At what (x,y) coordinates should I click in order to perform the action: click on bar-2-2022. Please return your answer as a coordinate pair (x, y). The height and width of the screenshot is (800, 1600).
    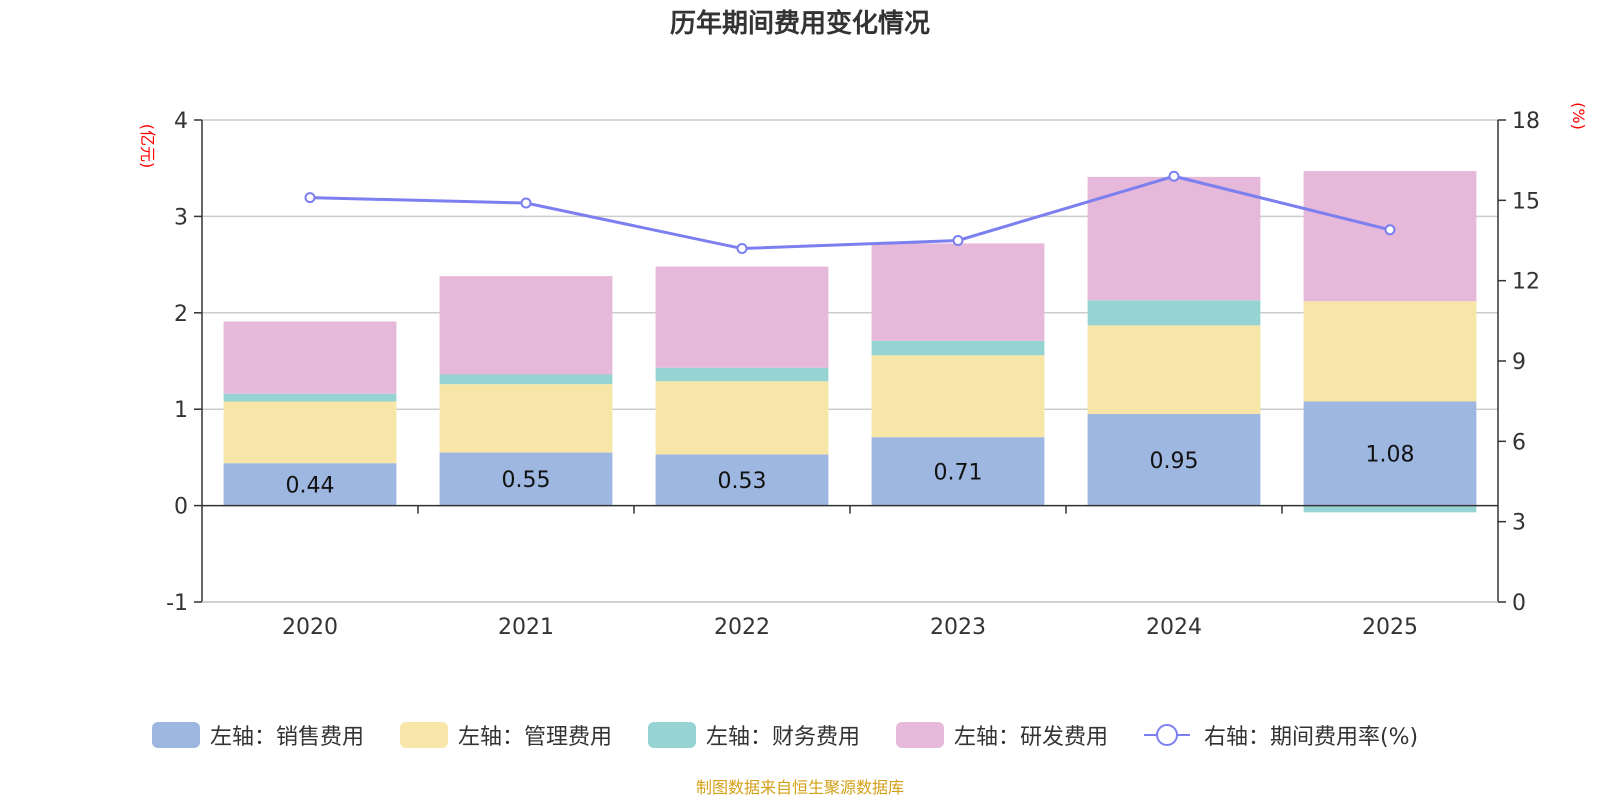
    Looking at the image, I should click on (742, 374).